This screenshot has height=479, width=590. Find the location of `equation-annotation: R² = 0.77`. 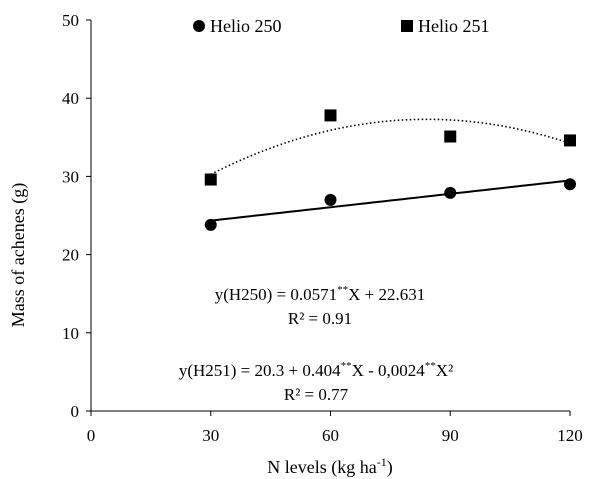

equation-annotation: R² = 0.77 is located at coordinates (316, 394).